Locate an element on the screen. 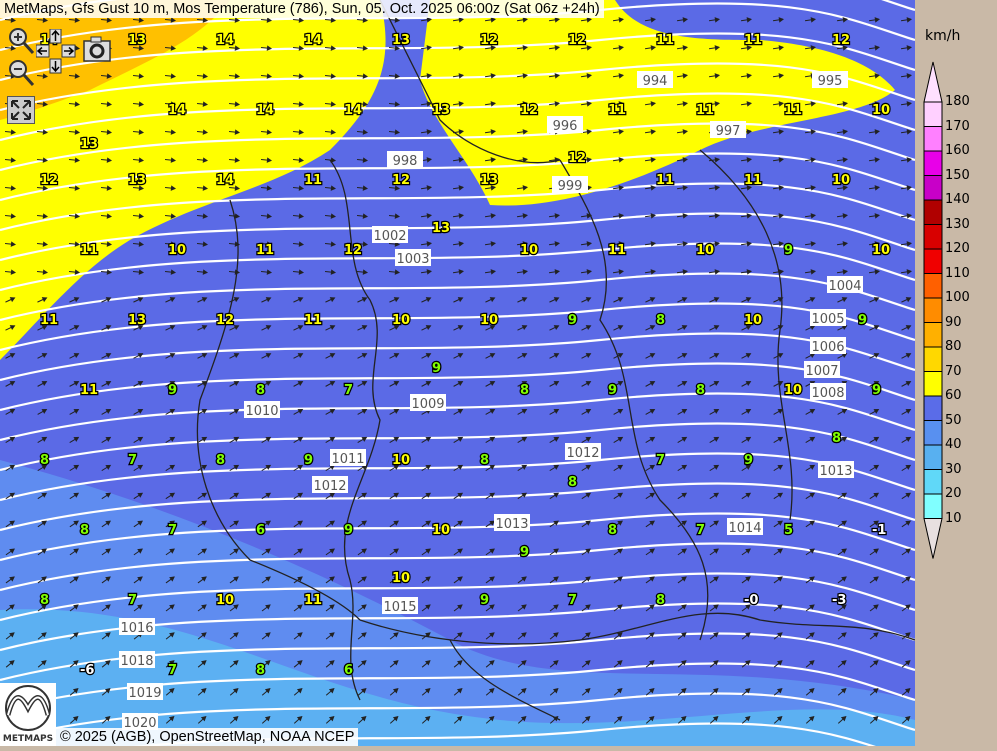 Image resolution: width=997 pixels, height=751 pixels. isobar-label: 998 is located at coordinates (405, 160).